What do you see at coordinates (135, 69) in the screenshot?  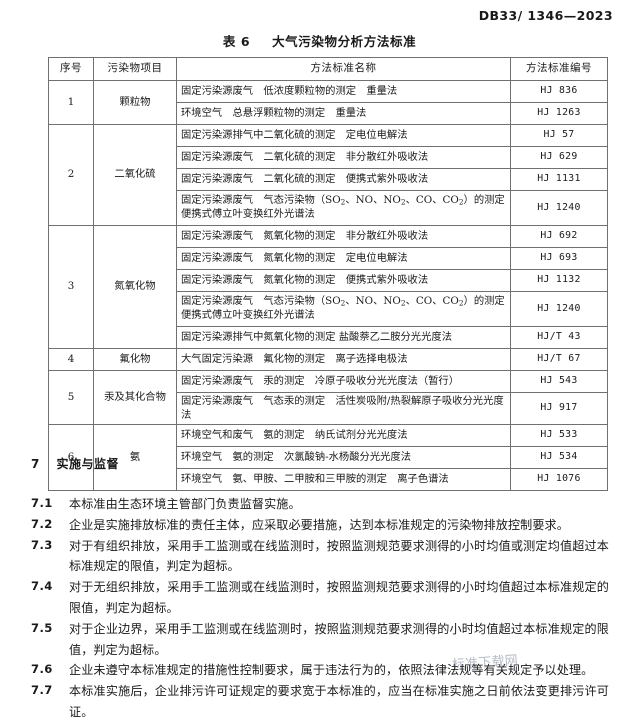 I see `col-header-item: 污染物项目` at bounding box center [135, 69].